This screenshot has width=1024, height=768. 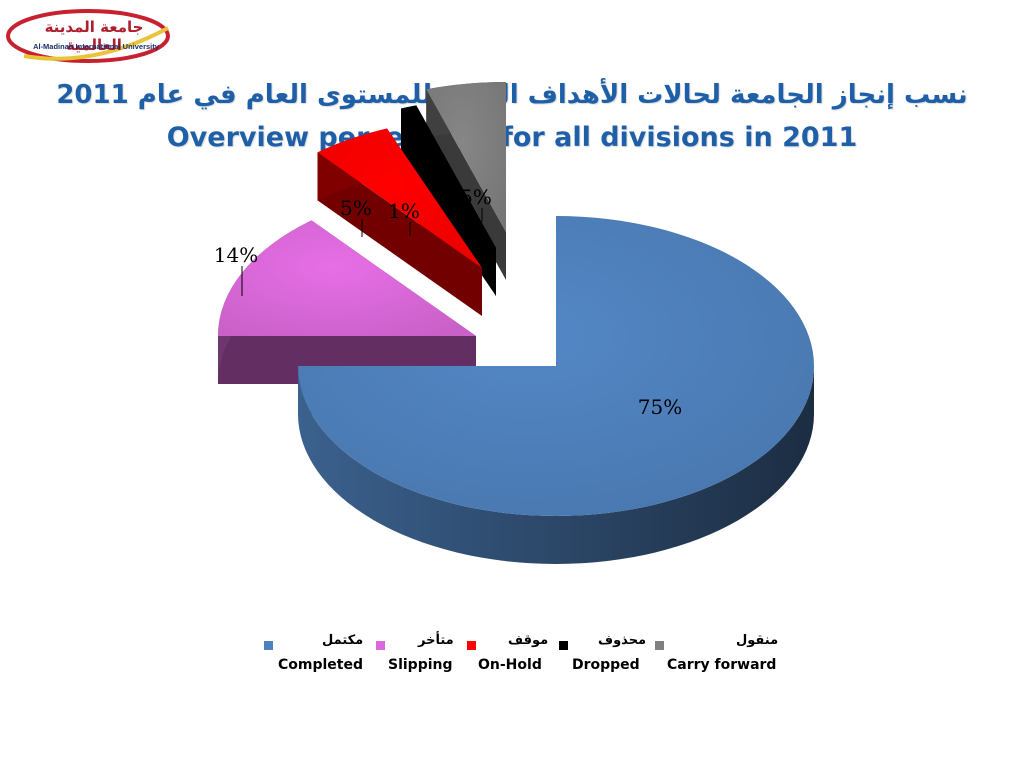 What do you see at coordinates (471, 645) in the screenshot?
I see `legend-swatch-on-hold` at bounding box center [471, 645].